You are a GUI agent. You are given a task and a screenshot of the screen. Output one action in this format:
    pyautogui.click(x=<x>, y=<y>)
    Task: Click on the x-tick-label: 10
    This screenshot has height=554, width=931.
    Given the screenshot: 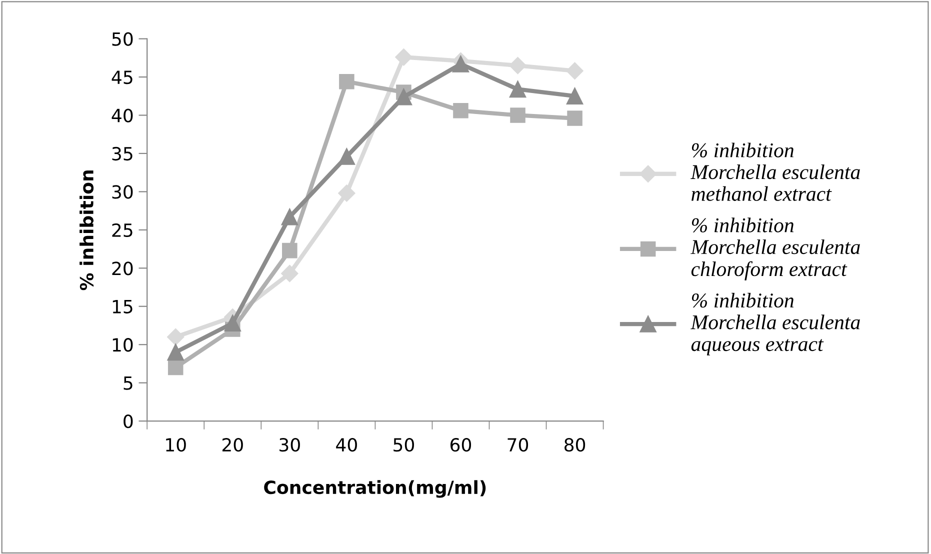 What is the action you would take?
    pyautogui.click(x=176, y=445)
    